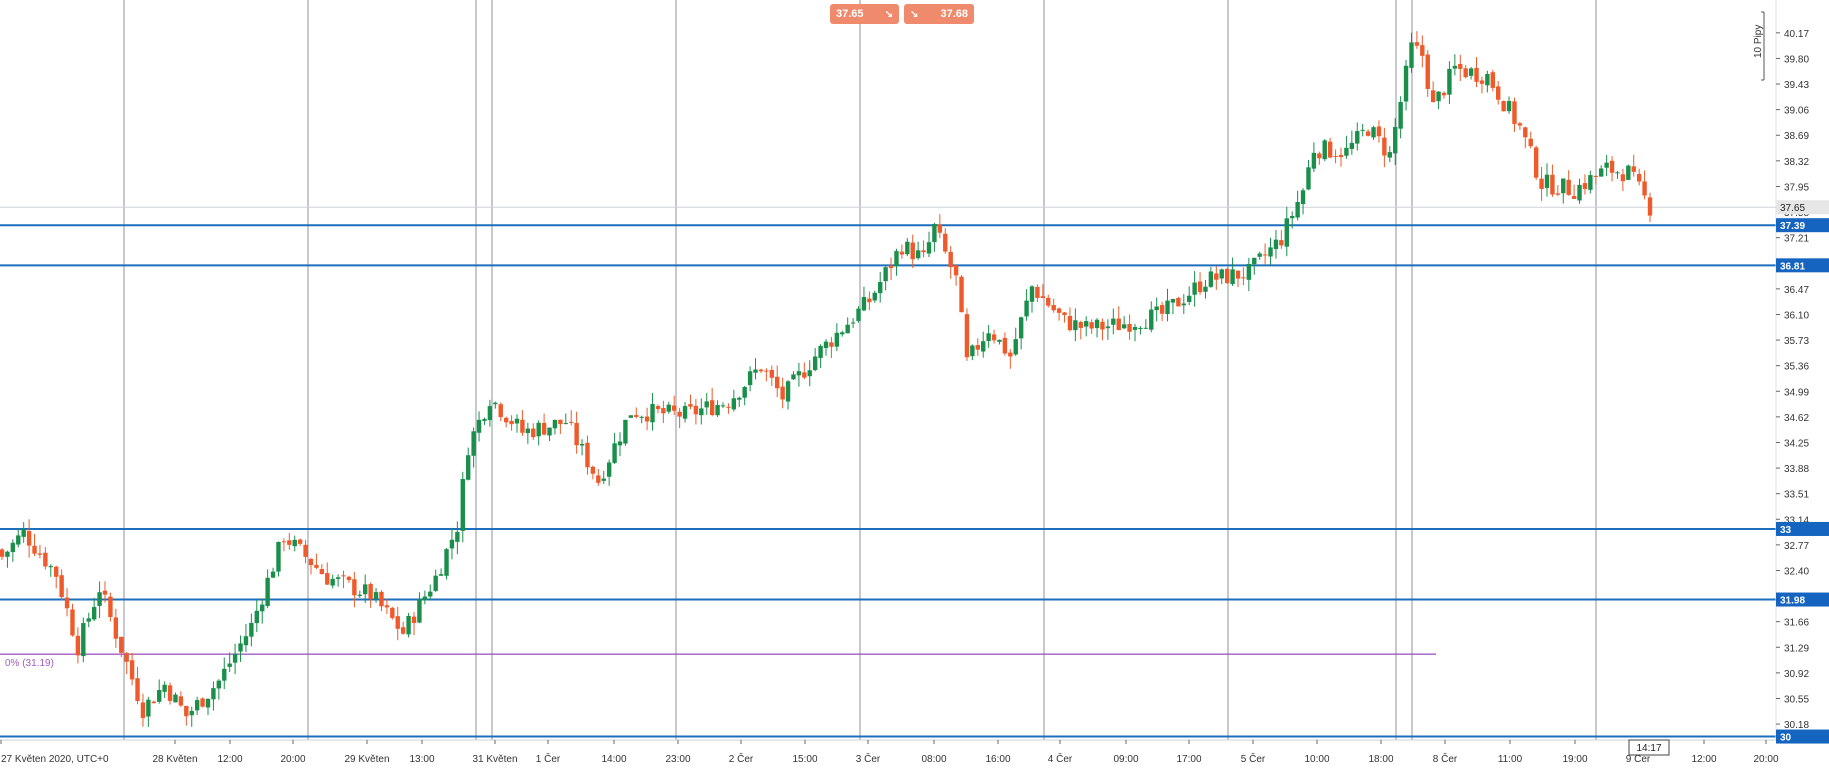 The image size is (1829, 774). I want to click on y-tick-label: 31.29, so click(1796, 648).